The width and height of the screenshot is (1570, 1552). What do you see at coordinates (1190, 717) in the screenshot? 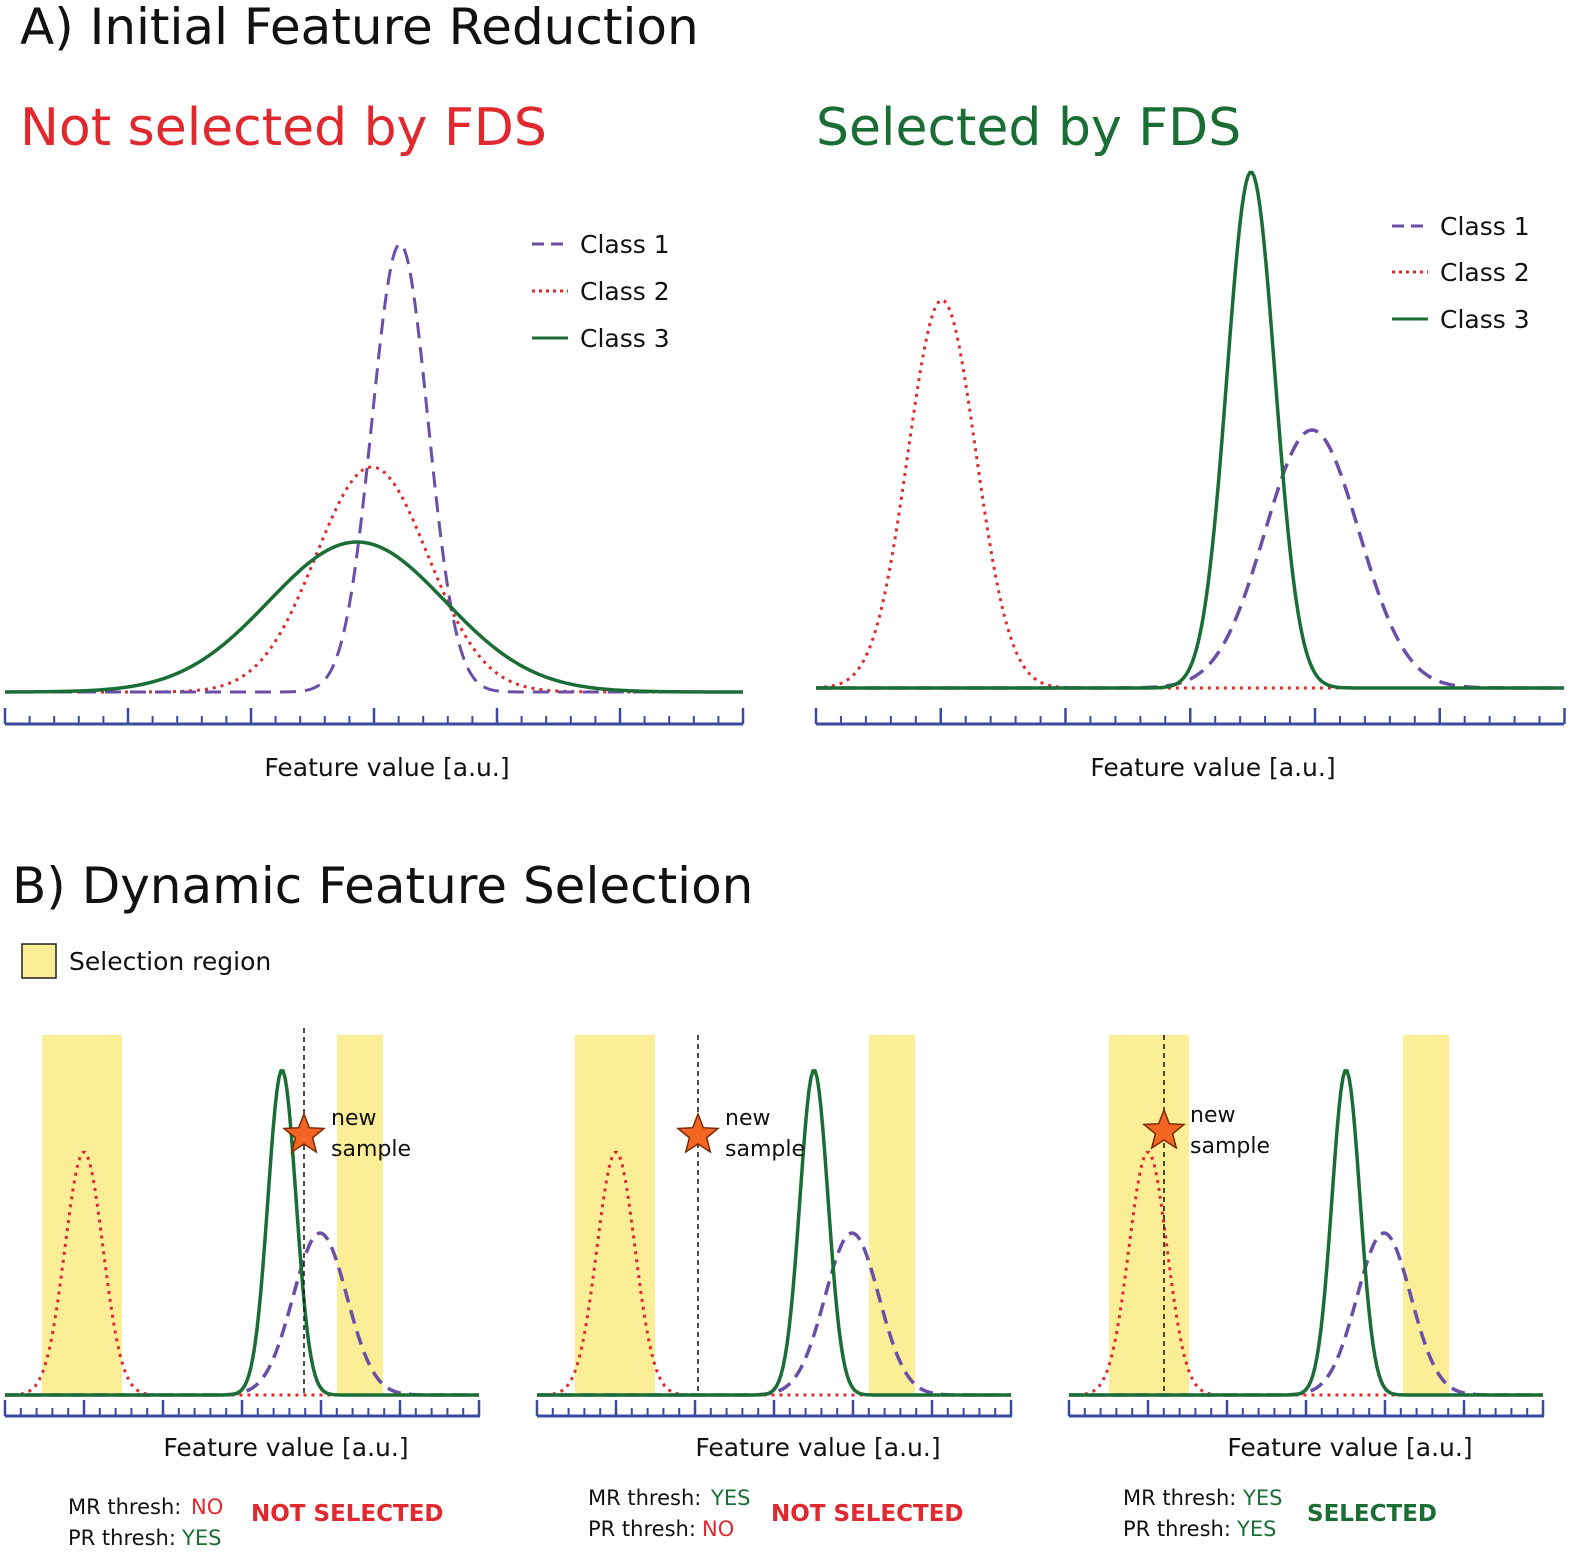
I see `panel-a-right-axis` at bounding box center [1190, 717].